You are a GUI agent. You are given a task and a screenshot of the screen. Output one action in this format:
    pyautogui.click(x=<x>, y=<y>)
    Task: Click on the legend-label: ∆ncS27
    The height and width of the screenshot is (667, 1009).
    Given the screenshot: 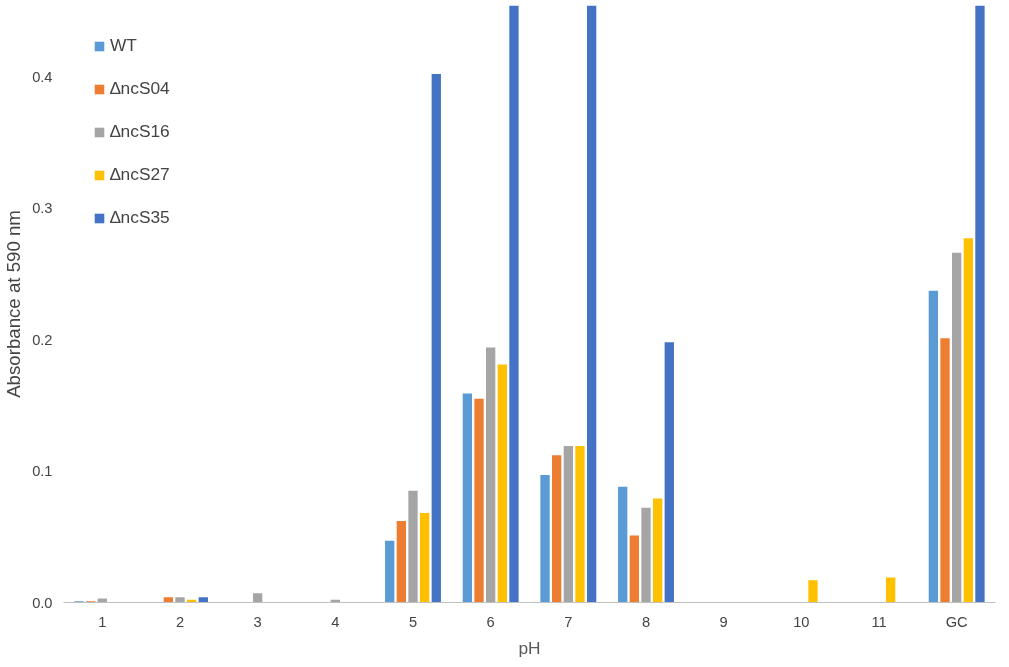 What is the action you would take?
    pyautogui.click(x=140, y=174)
    